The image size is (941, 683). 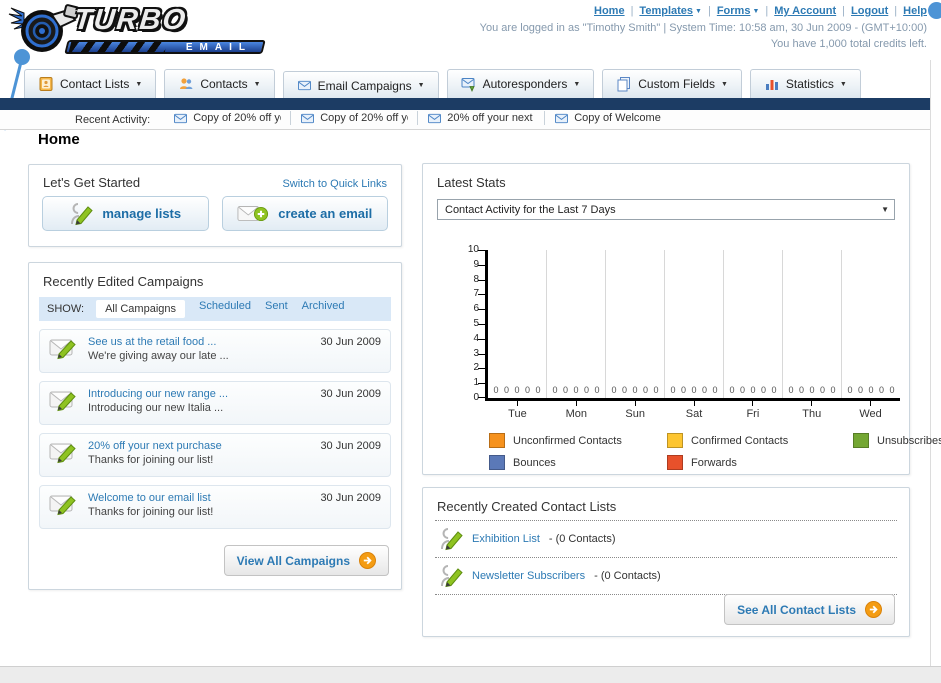 I want to click on tab-autoresponders: Autoresponders ▼, so click(x=520, y=83).